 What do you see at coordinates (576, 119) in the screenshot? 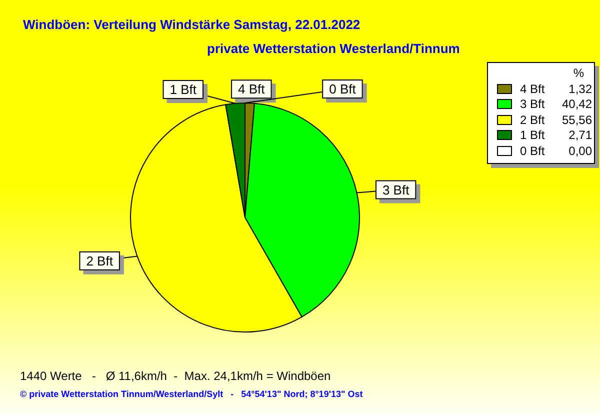
I see `data-label: 55,56` at bounding box center [576, 119].